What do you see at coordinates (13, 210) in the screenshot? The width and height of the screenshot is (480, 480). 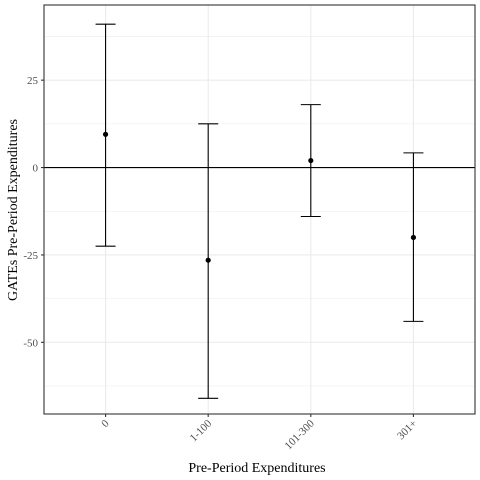 I see `y-axis-title: GATEs Pre-Period Expenditures` at bounding box center [13, 210].